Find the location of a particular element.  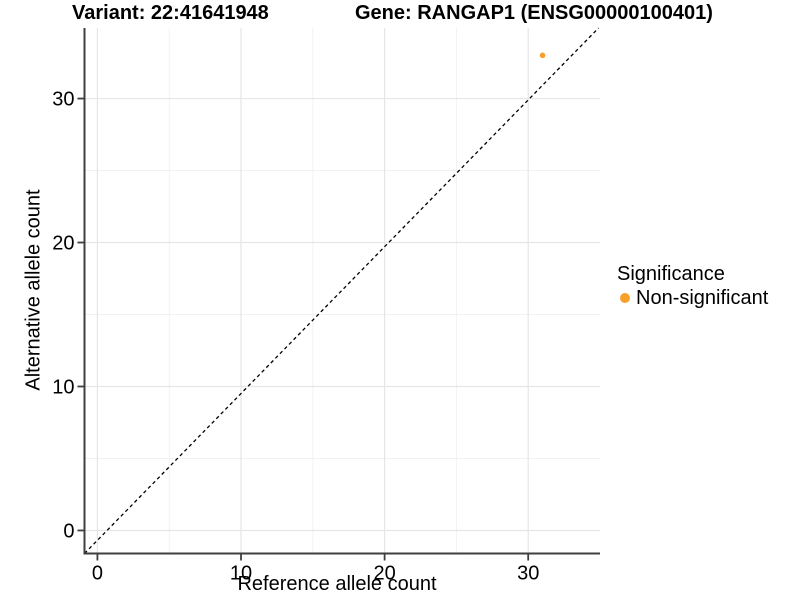

x-tick-label: 10 is located at coordinates (241, 574).